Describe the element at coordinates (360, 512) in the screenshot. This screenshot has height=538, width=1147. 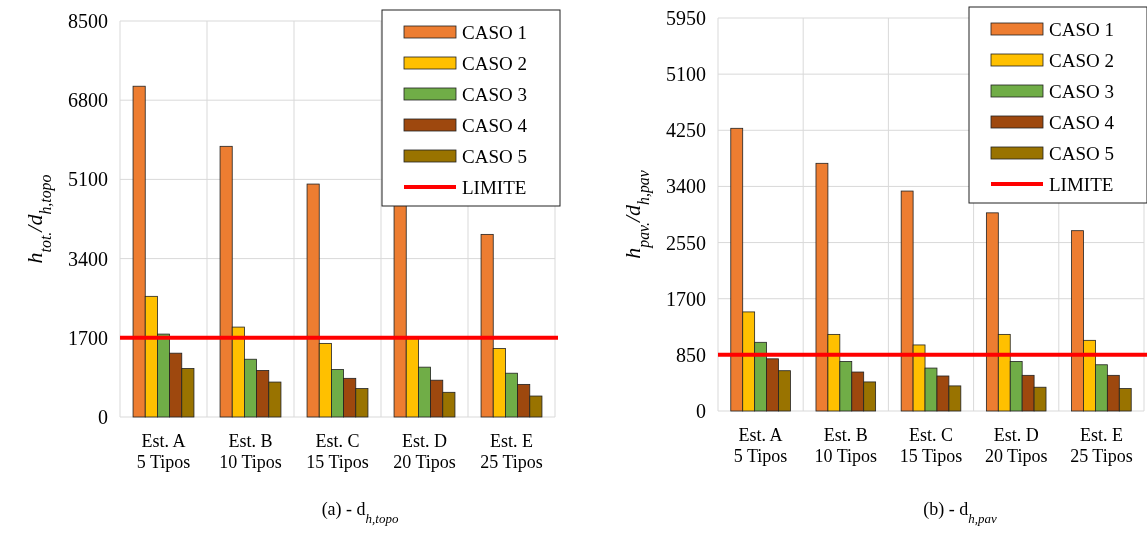
I see `text: (a) - d$_{h,topo}$` at that location.